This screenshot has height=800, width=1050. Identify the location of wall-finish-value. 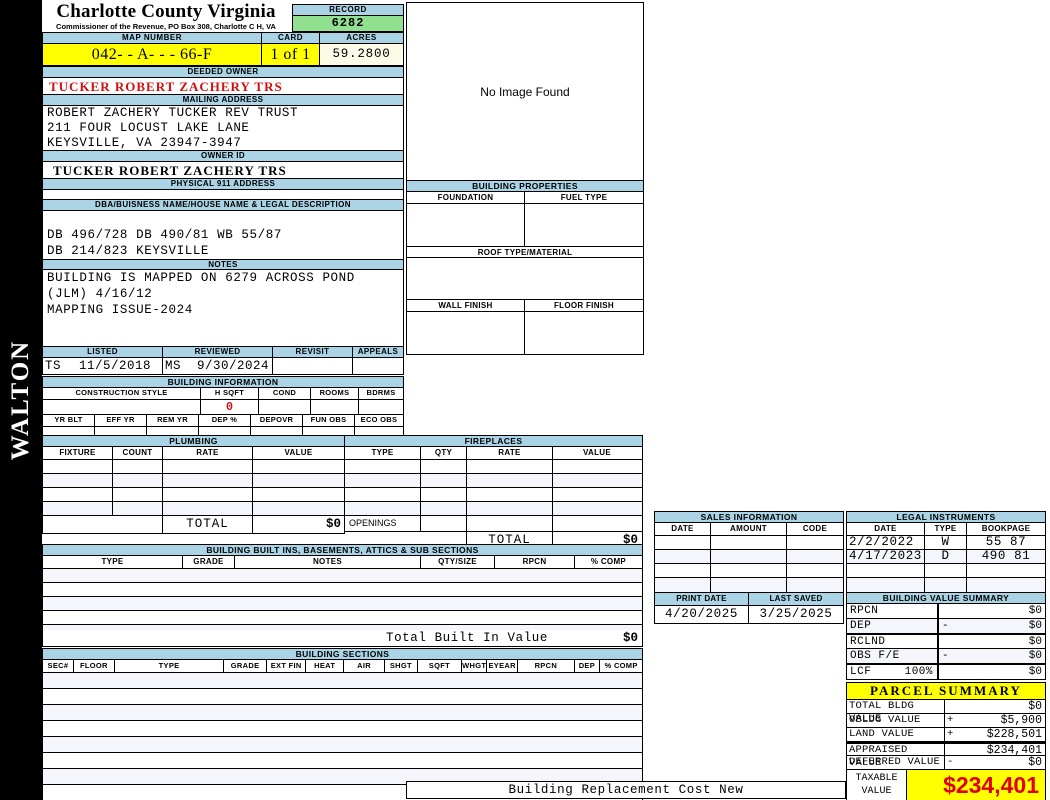
(465, 333).